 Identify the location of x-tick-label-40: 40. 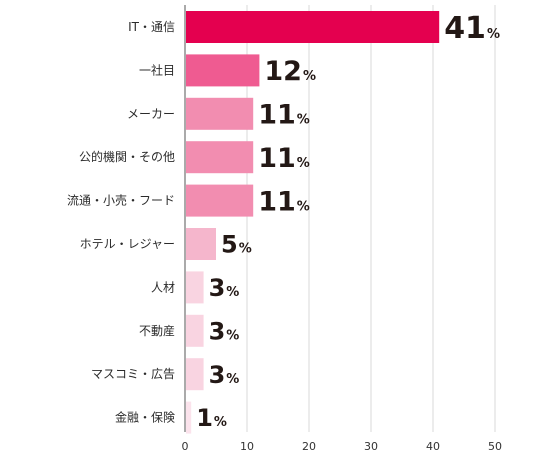
(433, 446).